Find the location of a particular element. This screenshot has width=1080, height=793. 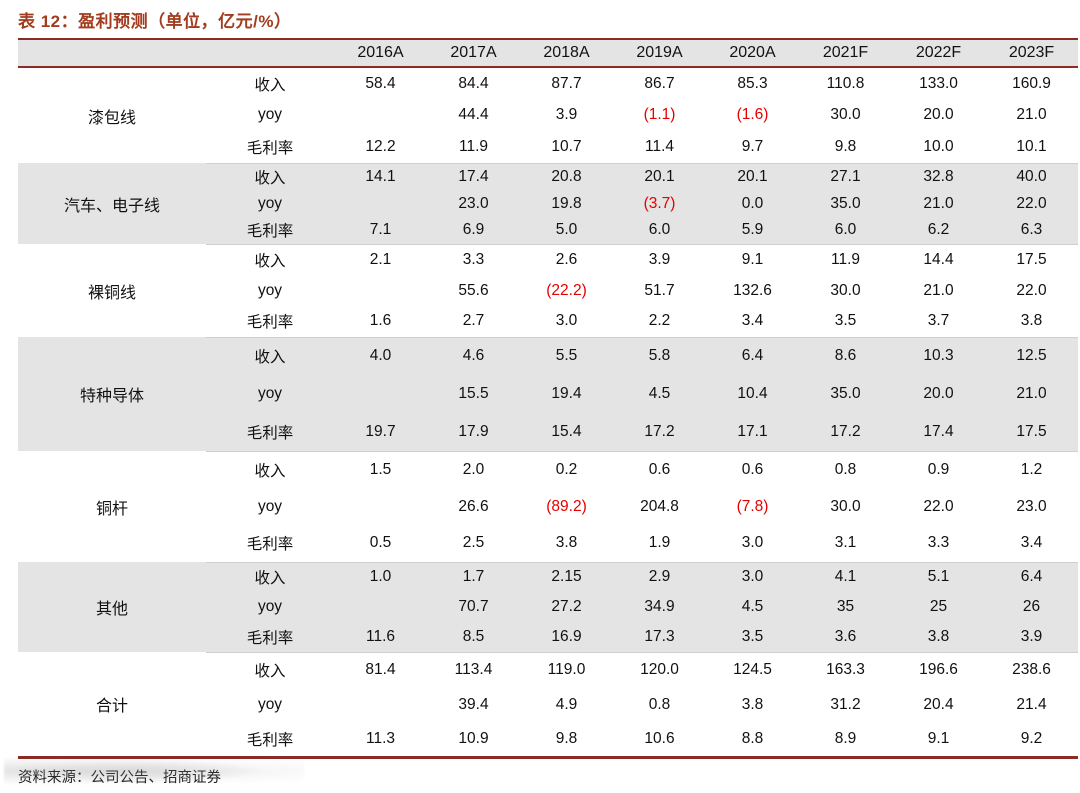

table-row: yoy 55.6 (22.2) 51.7 132.6 30.0 21.0 22.0 is located at coordinates (548, 290).